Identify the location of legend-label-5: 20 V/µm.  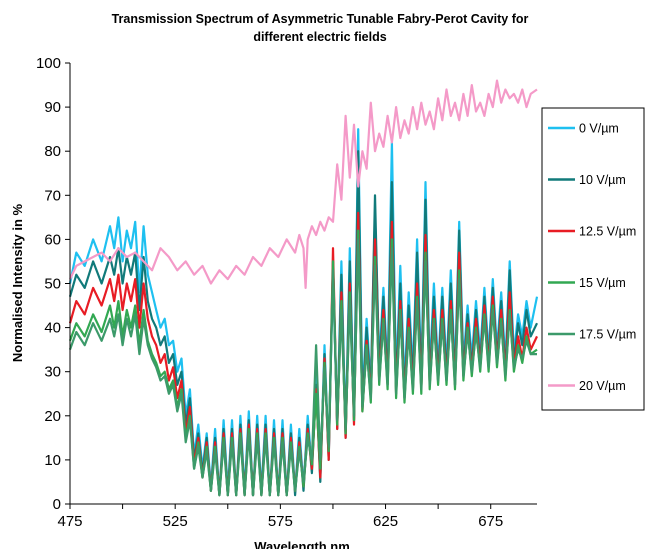
(602, 386).